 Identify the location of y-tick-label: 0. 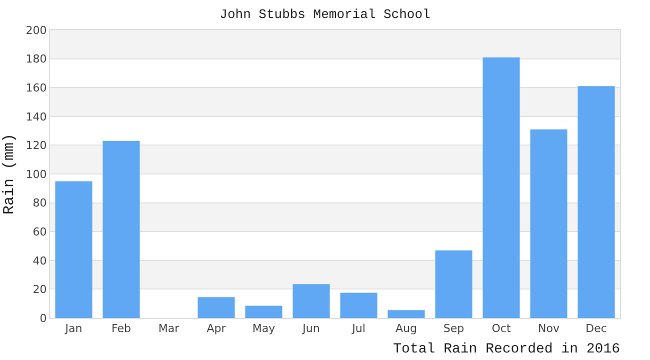
(43, 318).